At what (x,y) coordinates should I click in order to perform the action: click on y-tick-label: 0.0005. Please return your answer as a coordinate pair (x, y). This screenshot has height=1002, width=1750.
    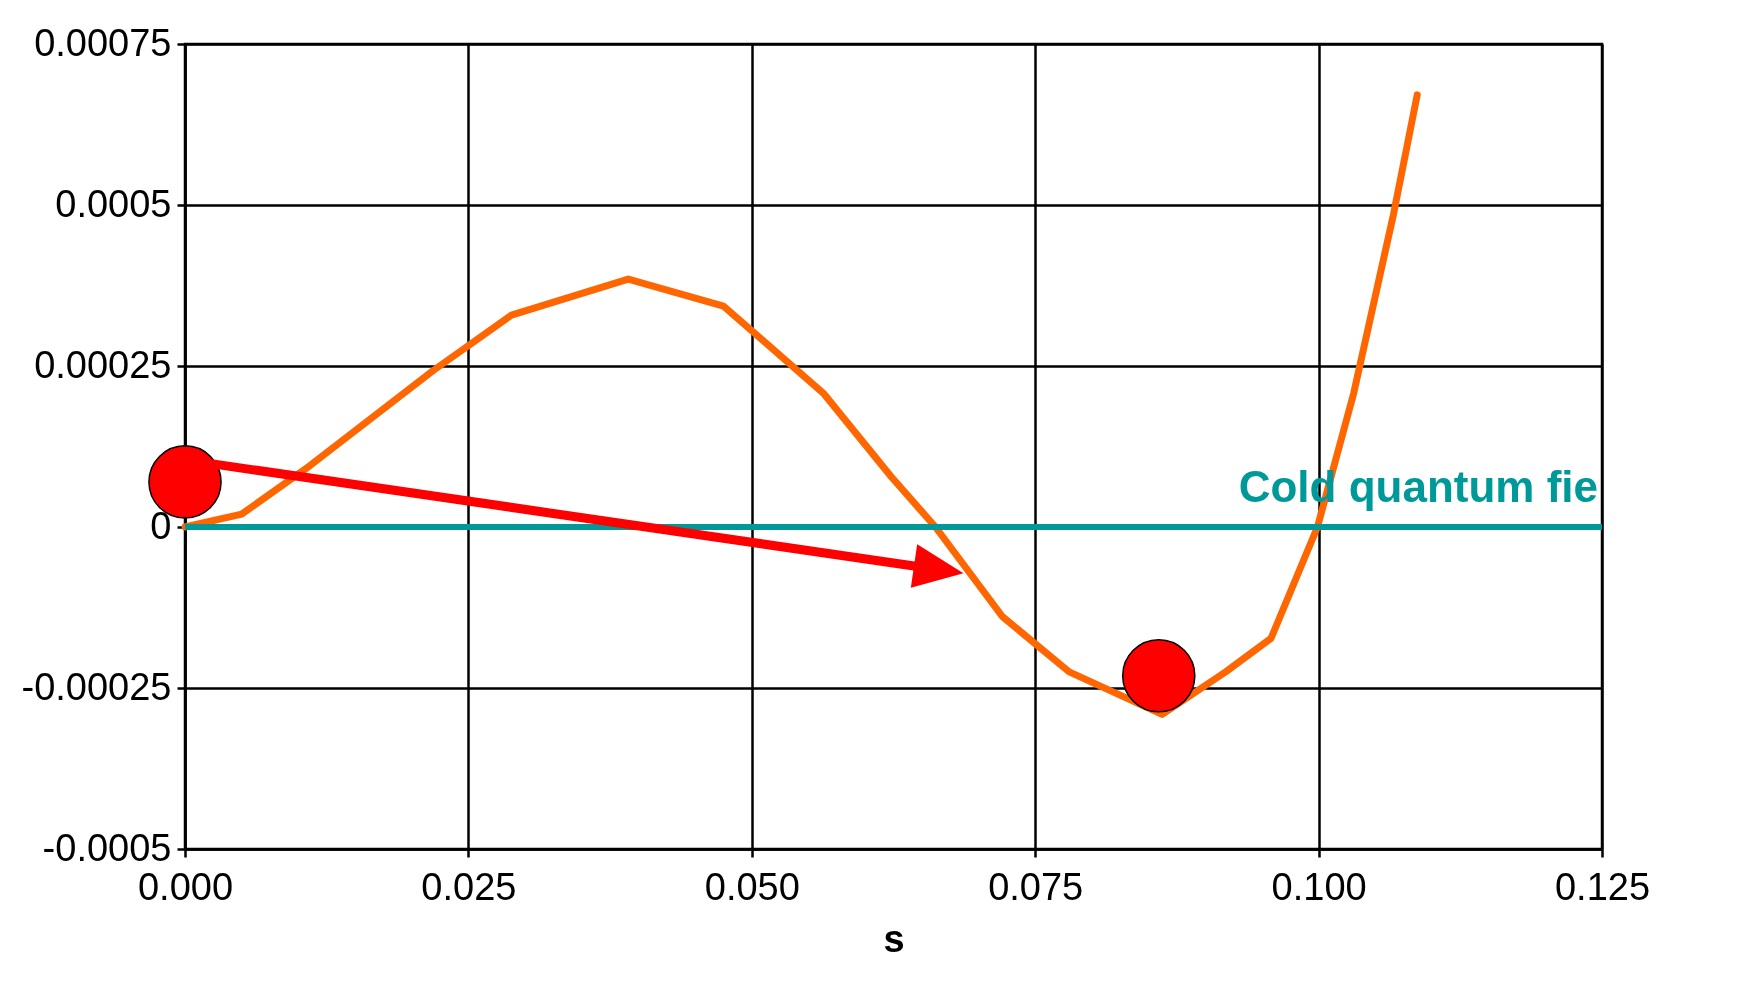
    Looking at the image, I should click on (113, 203).